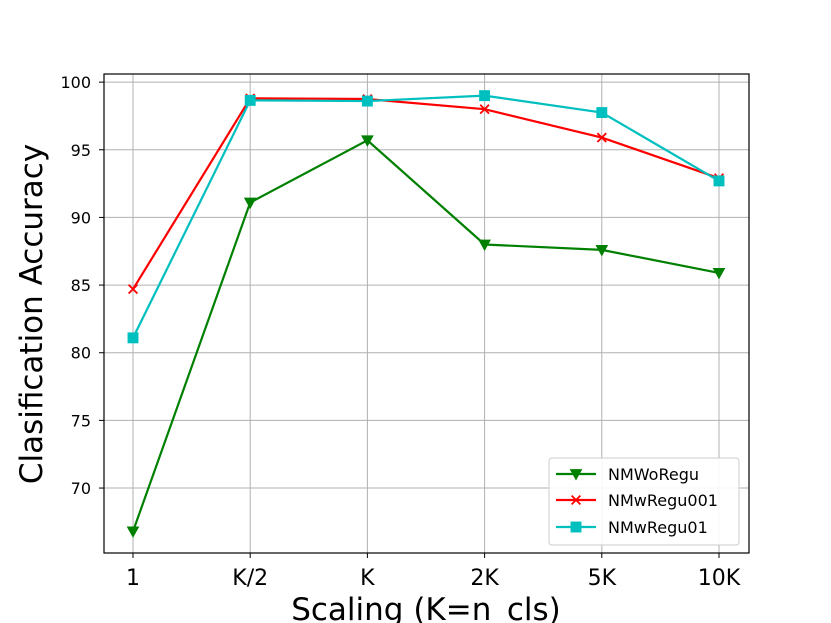 The image size is (831, 623). Describe the element at coordinates (81, 488) in the screenshot. I see `y-tick-label: 70` at that location.